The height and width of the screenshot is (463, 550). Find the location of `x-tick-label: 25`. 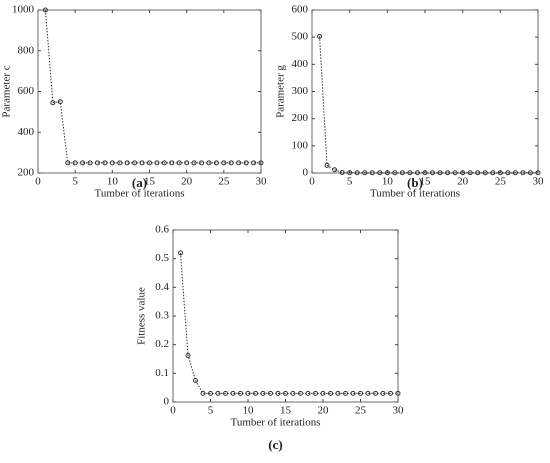

x-tick-label: 25 is located at coordinates (501, 182).